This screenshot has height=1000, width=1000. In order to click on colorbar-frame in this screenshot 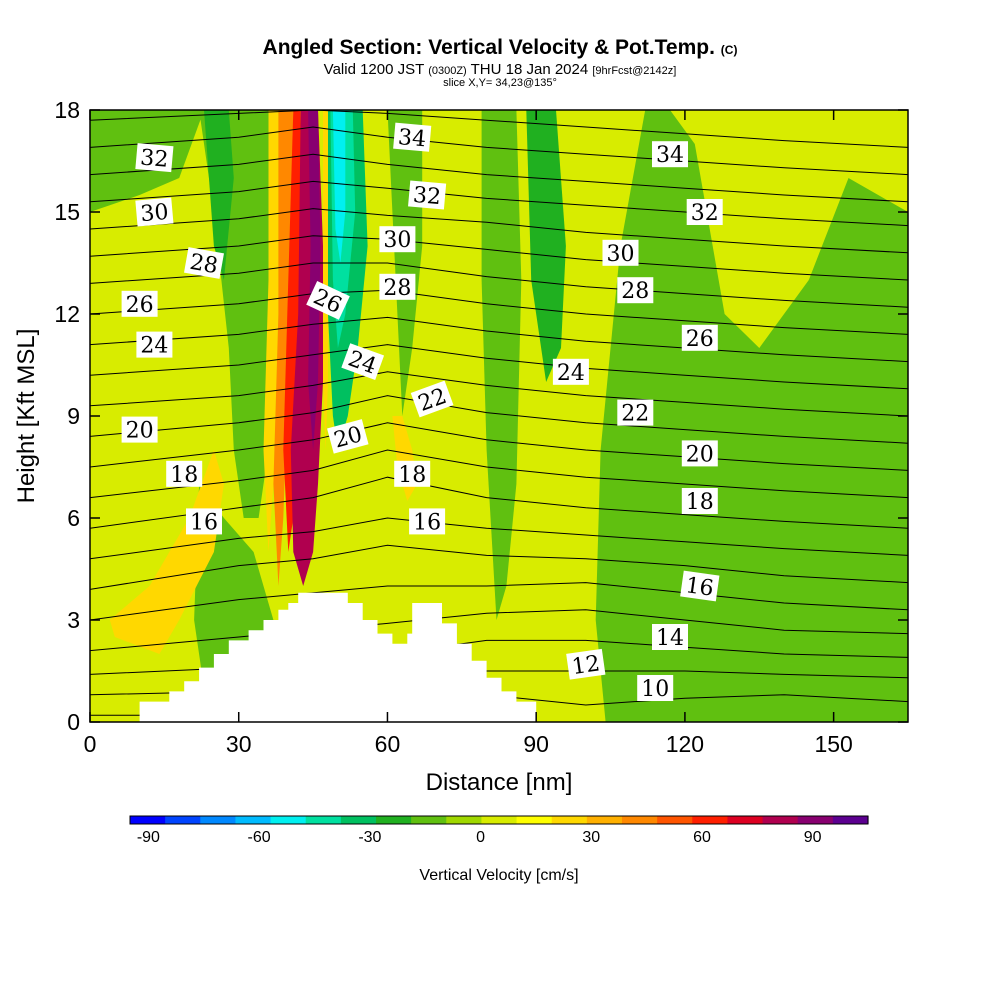, I will do `click(499, 820)`.